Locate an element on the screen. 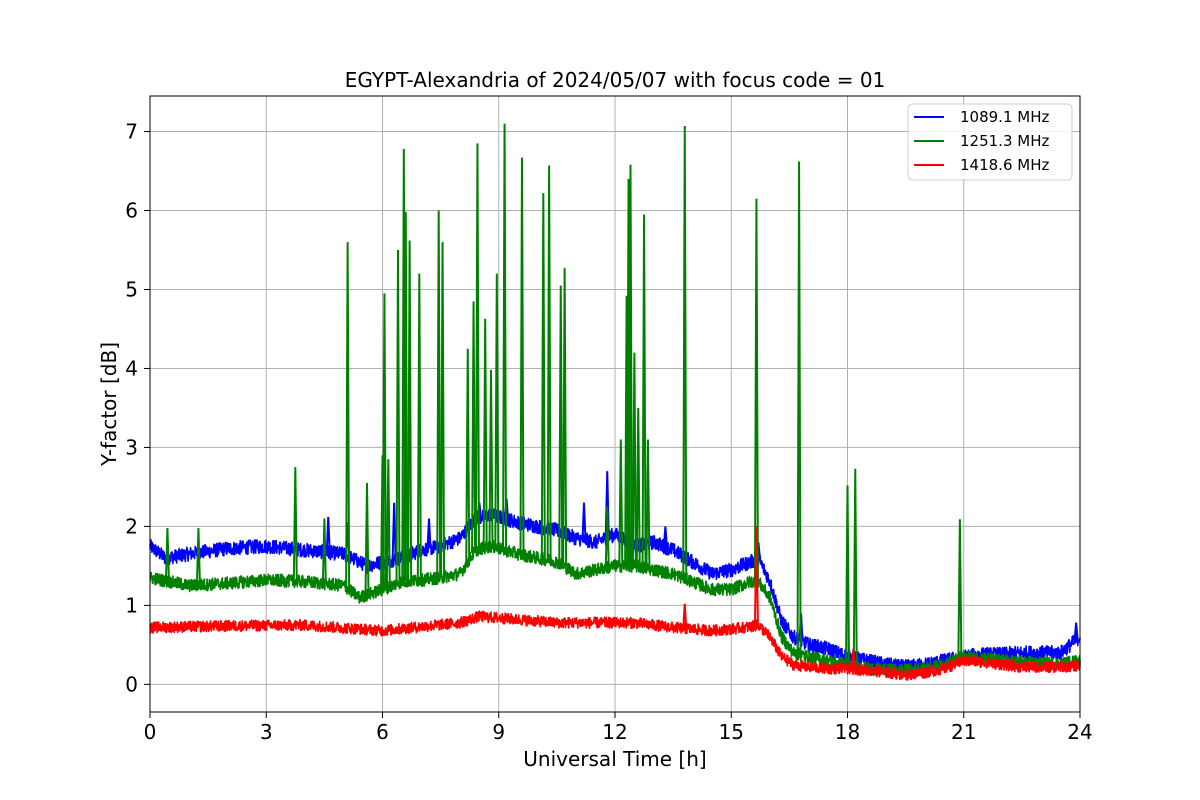 This screenshot has height=800, width=1200. x-axis-title: Universal Time [h] is located at coordinates (614, 759).